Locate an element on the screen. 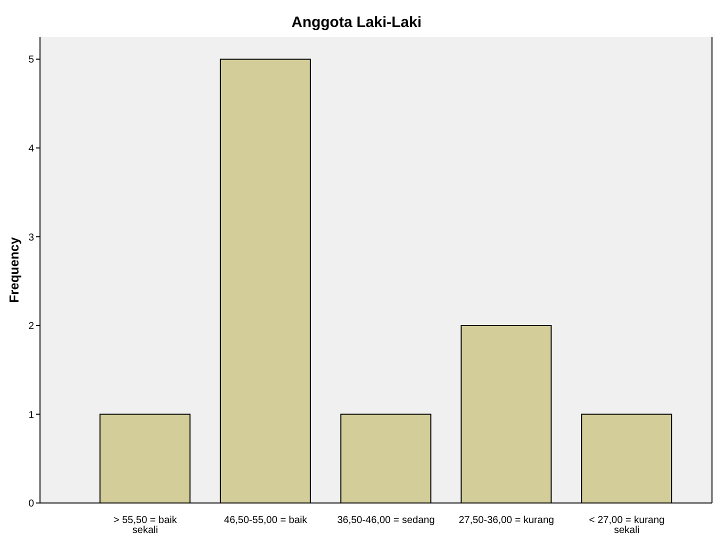  y-tick-label: 2 is located at coordinates (31, 326).